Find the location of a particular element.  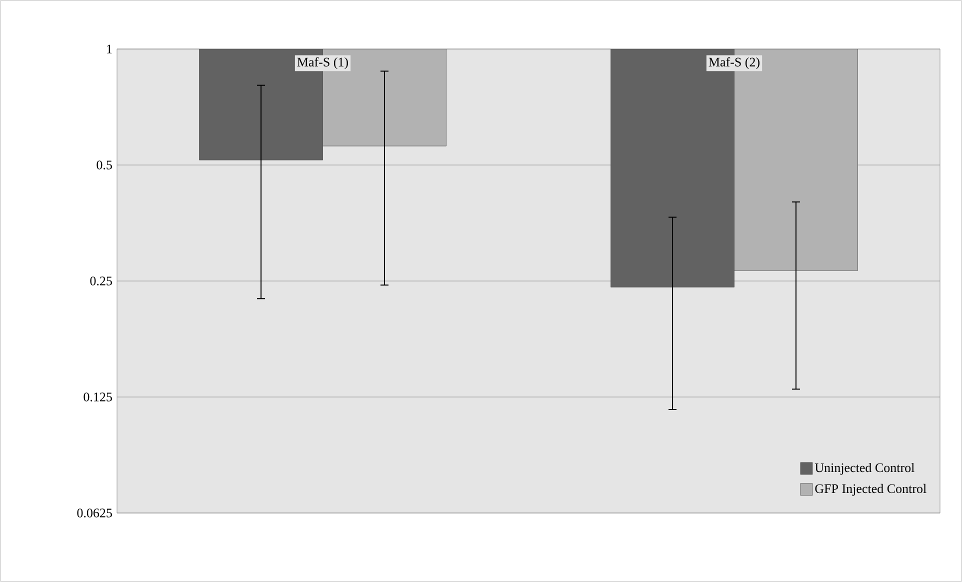

x-tick-label: Maf-S (2) is located at coordinates (734, 63).